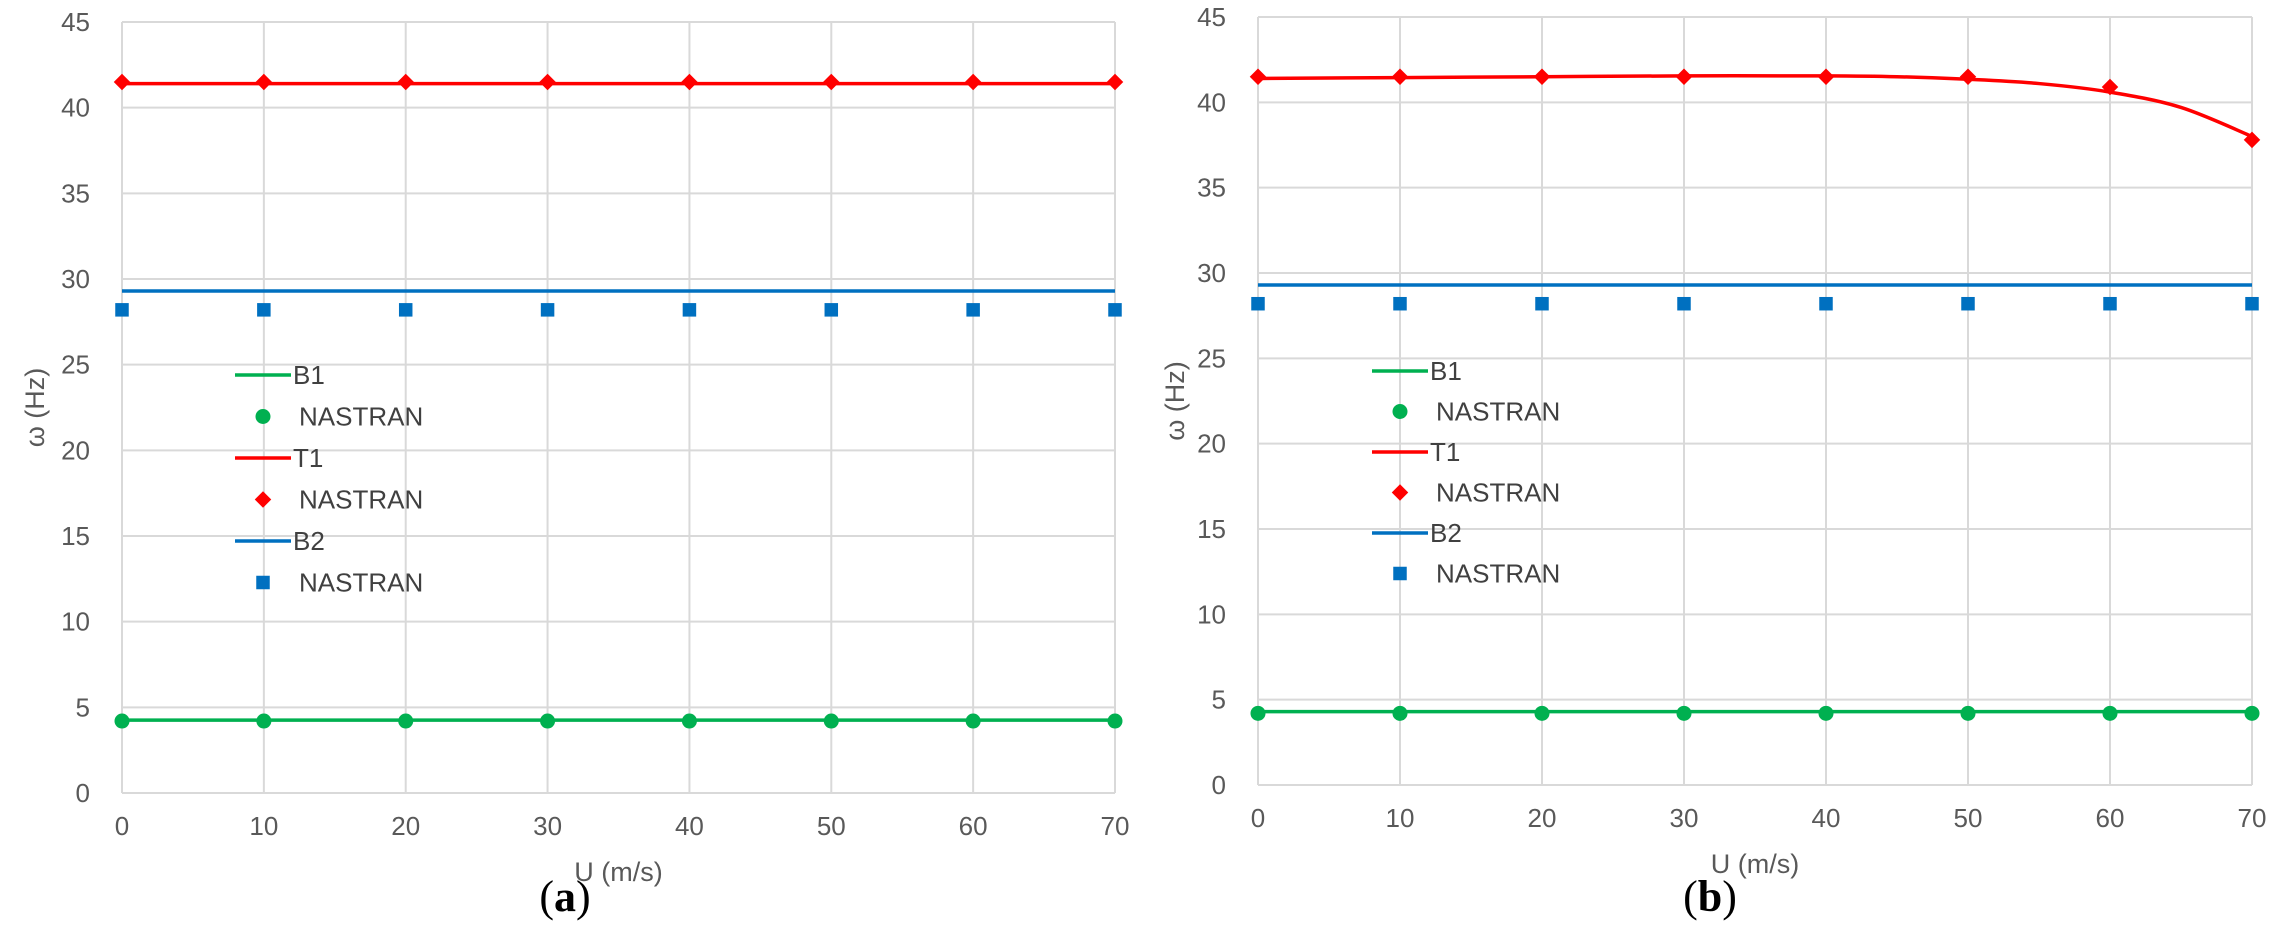 This screenshot has width=2283, height=949. Describe the element at coordinates (1710, 896) in the screenshot. I see `caption-letter: b` at that location.